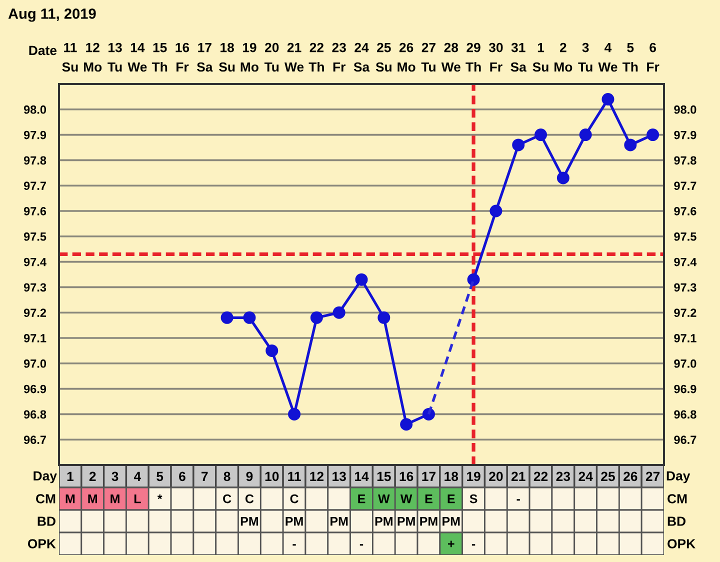  I want to click on y2-tick-label: 96.9, so click(685, 389).